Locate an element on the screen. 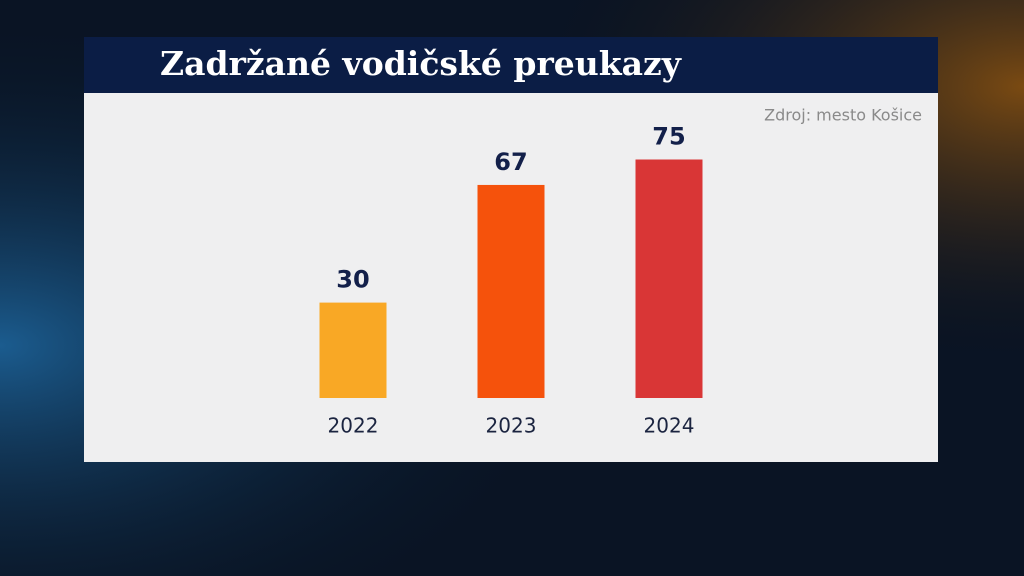 This screenshot has width=1024, height=576. chart-title: Zadržané vodičské preukazy is located at coordinates (421, 63).